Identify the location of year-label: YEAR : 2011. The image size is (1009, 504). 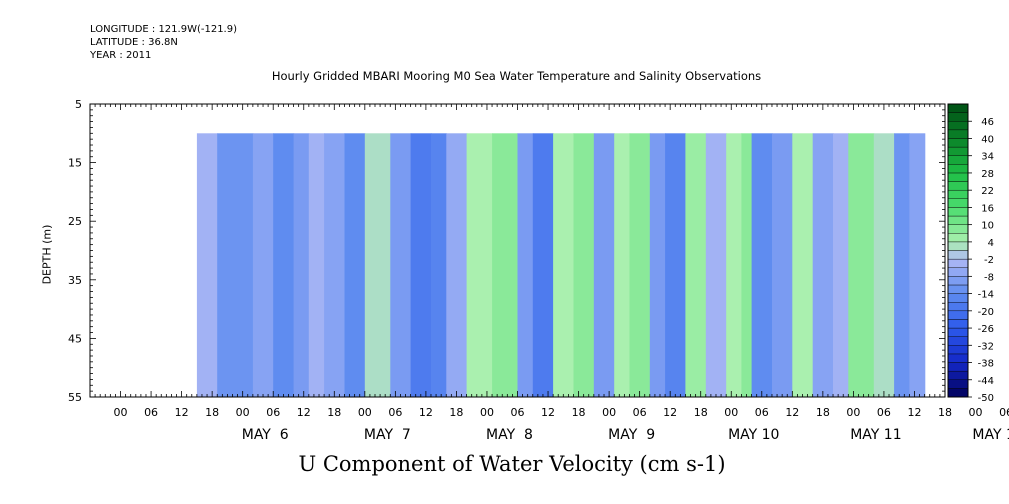
(121, 55).